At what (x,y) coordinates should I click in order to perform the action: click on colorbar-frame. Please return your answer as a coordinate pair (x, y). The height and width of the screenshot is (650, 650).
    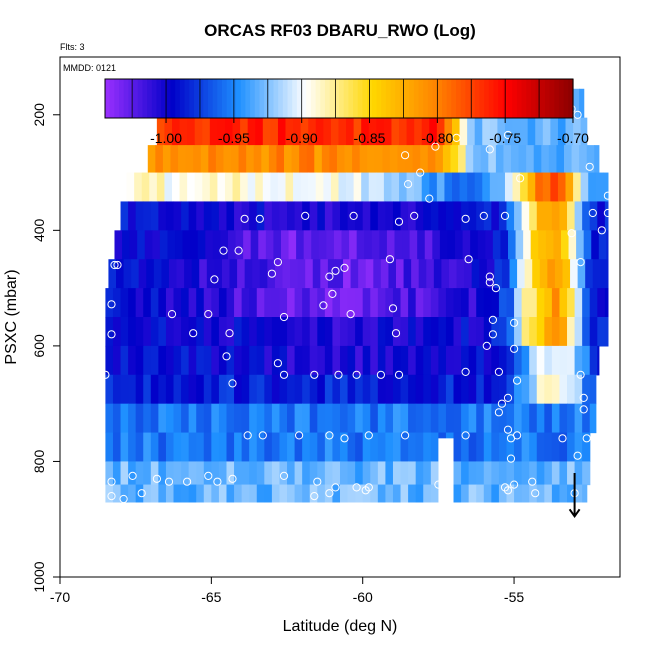
    Looking at the image, I should click on (339, 98).